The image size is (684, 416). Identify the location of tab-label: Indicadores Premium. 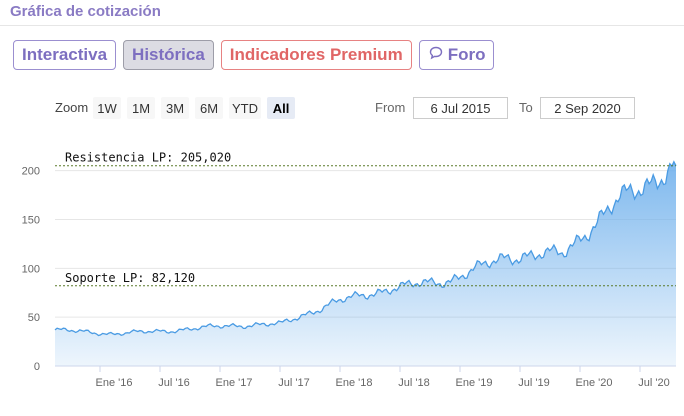
(316, 54).